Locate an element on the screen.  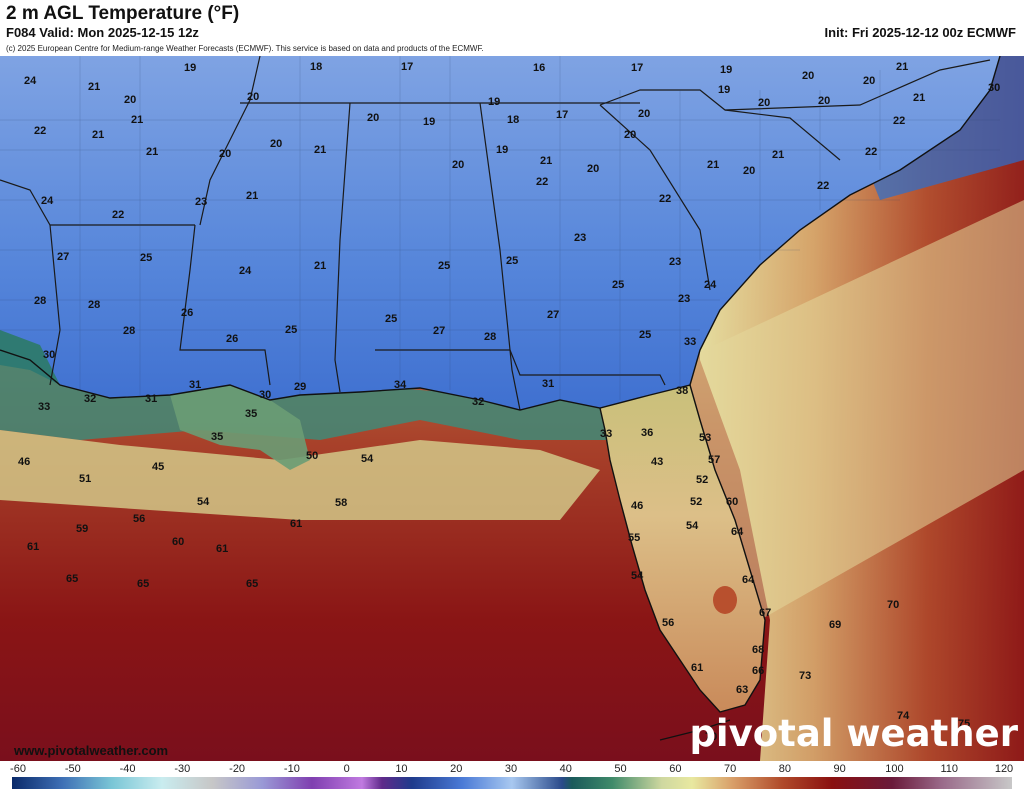
temp-label: 52 is located at coordinates (702, 480).